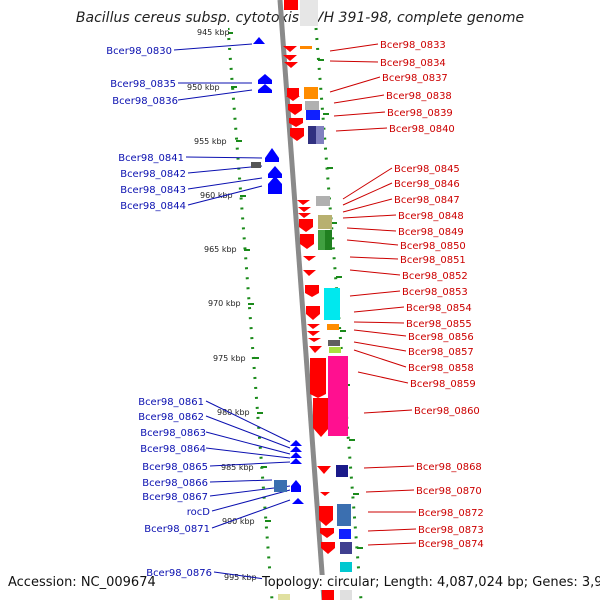 This screenshot has height=600, width=600. Describe the element at coordinates (199, 512) in the screenshot. I see `gene-label: rocD` at that location.